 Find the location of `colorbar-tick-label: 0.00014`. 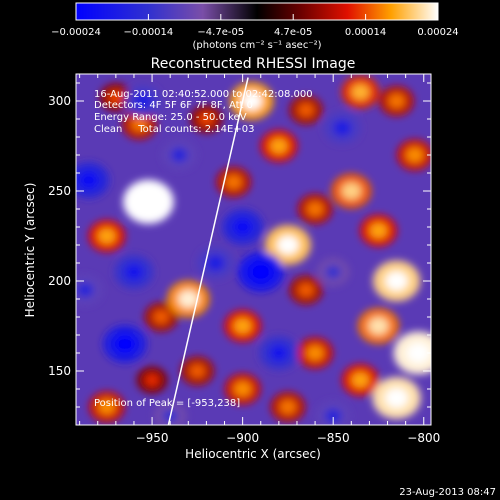

colorbar-tick-label: 0.00014 is located at coordinates (365, 32).